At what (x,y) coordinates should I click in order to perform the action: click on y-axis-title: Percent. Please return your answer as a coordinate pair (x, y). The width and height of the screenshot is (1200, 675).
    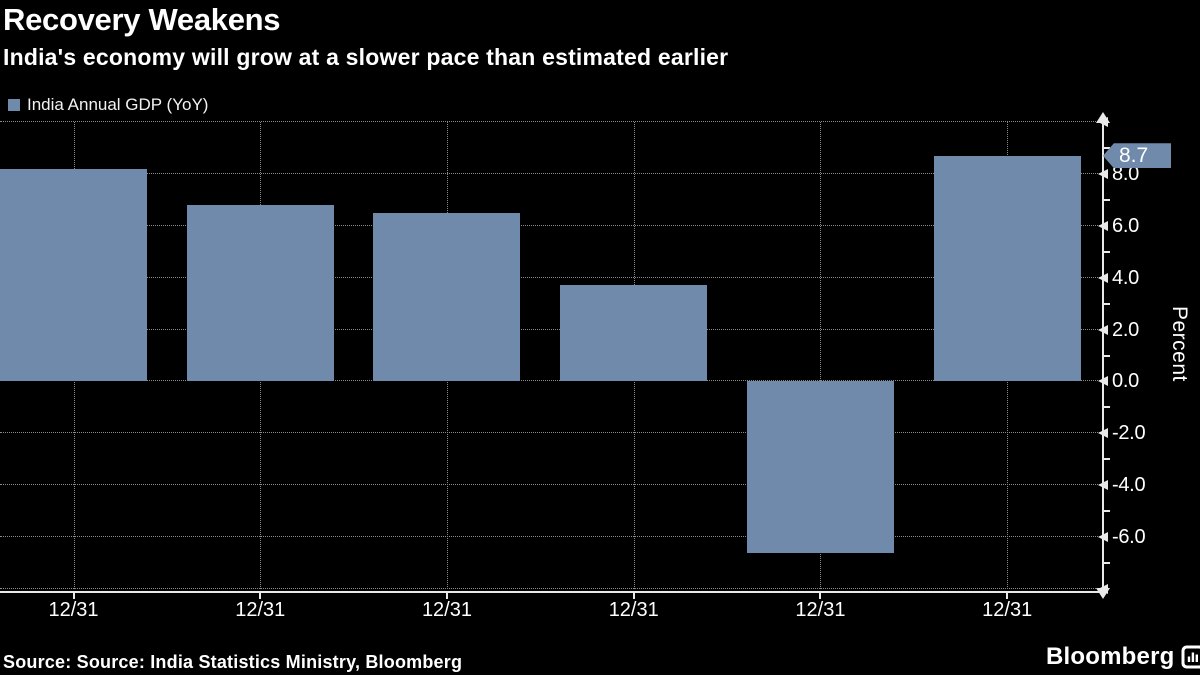
    Looking at the image, I should click on (1179, 344).